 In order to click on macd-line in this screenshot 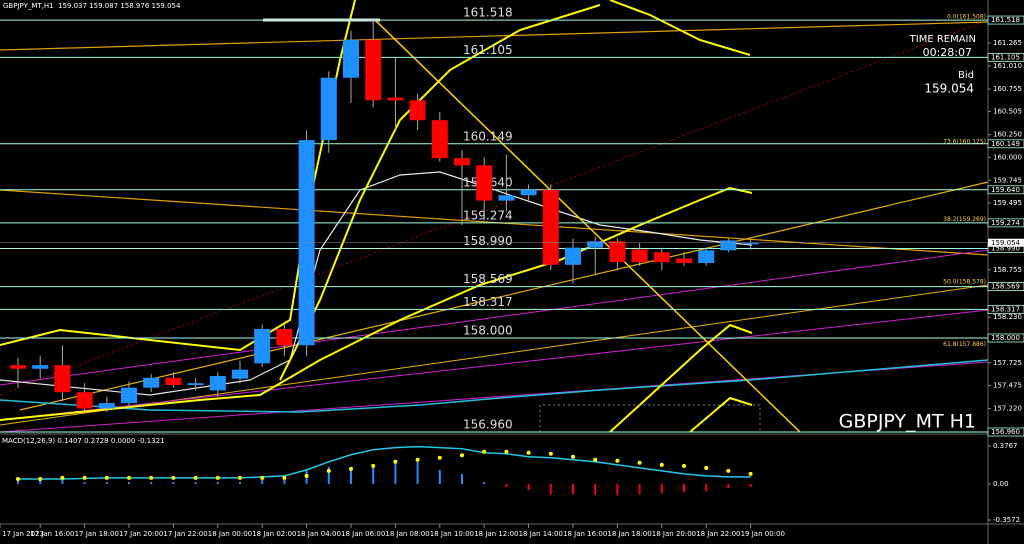, I will do `click(384, 462)`.